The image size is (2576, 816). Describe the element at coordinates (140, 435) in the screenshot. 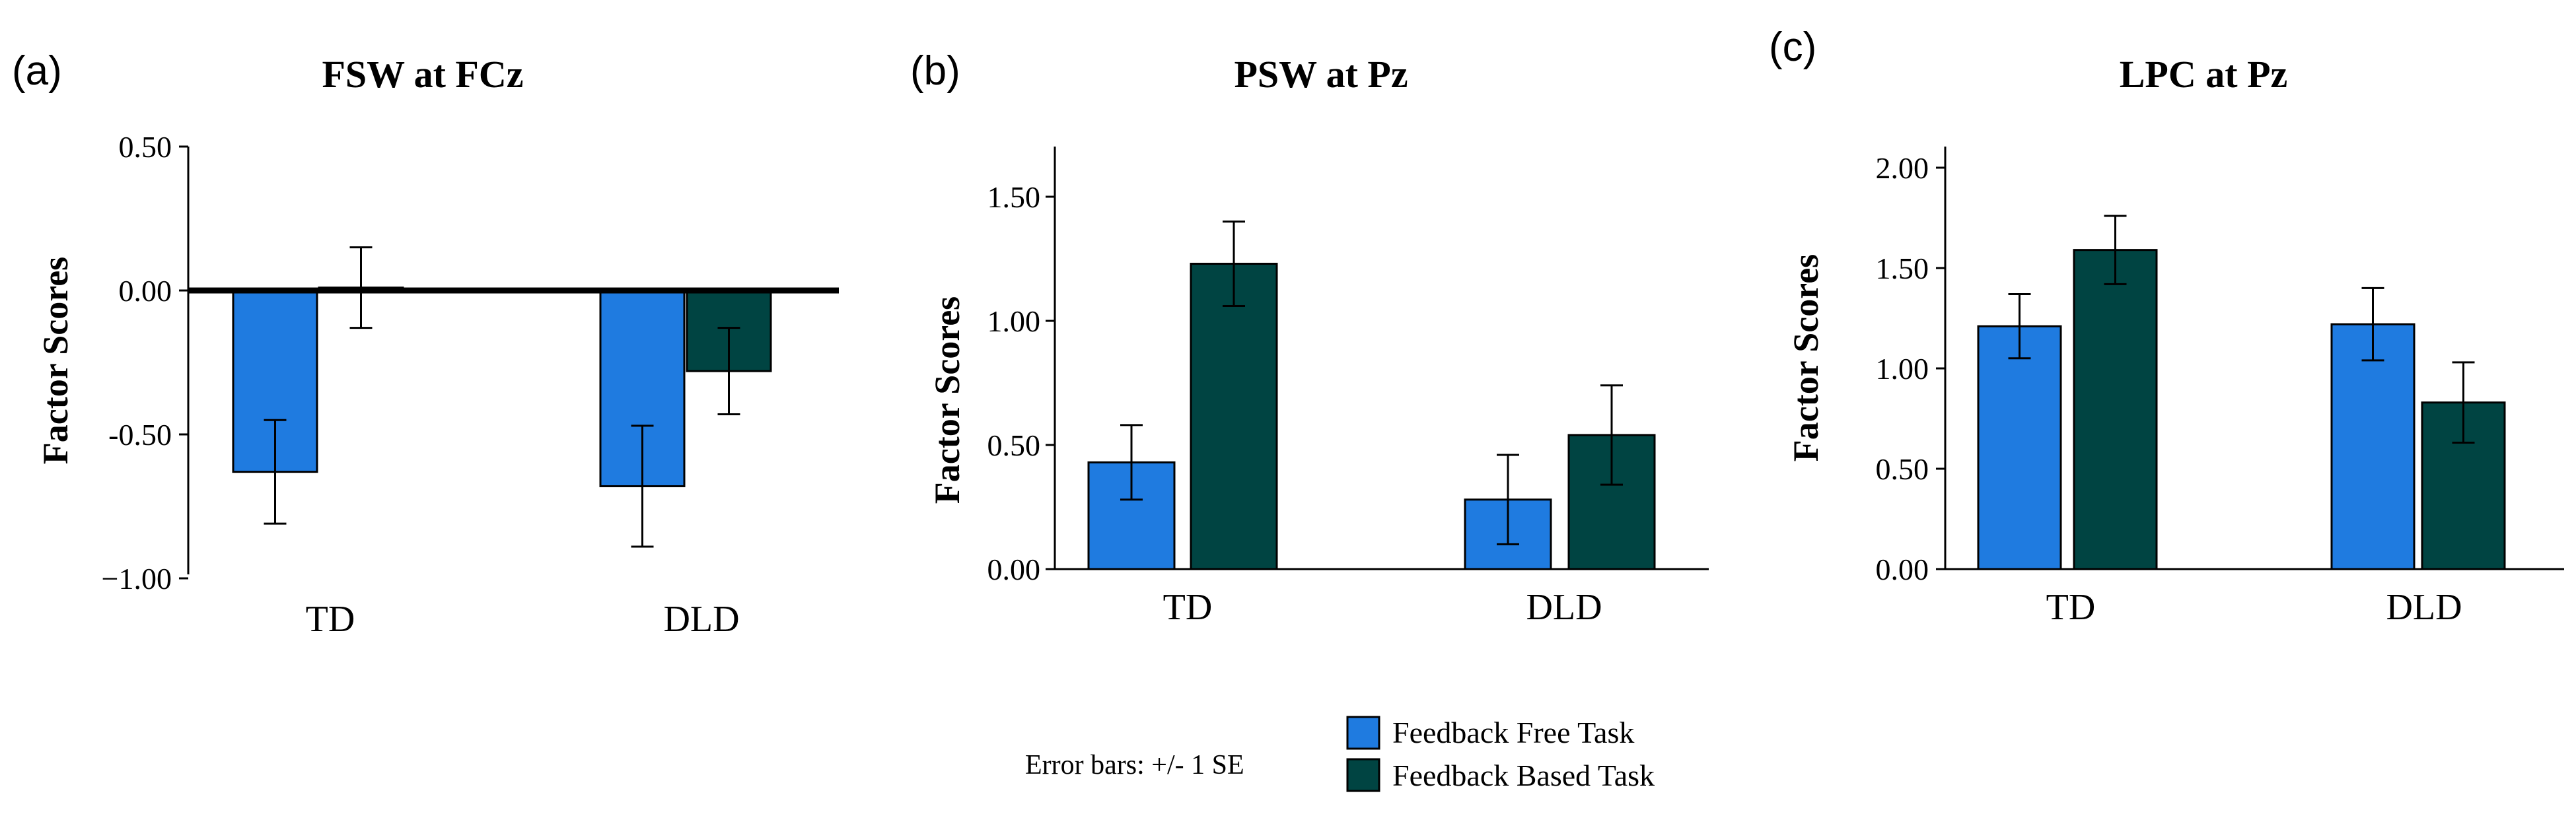

I see `panel-a-ytick-label: -0.50` at that location.